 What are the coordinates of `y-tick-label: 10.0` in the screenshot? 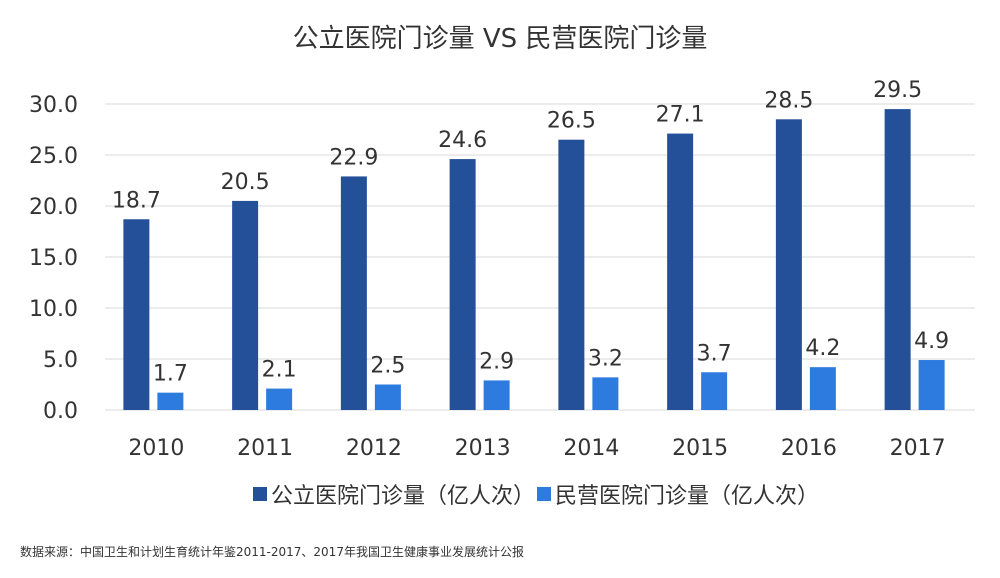 It's located at (53, 309).